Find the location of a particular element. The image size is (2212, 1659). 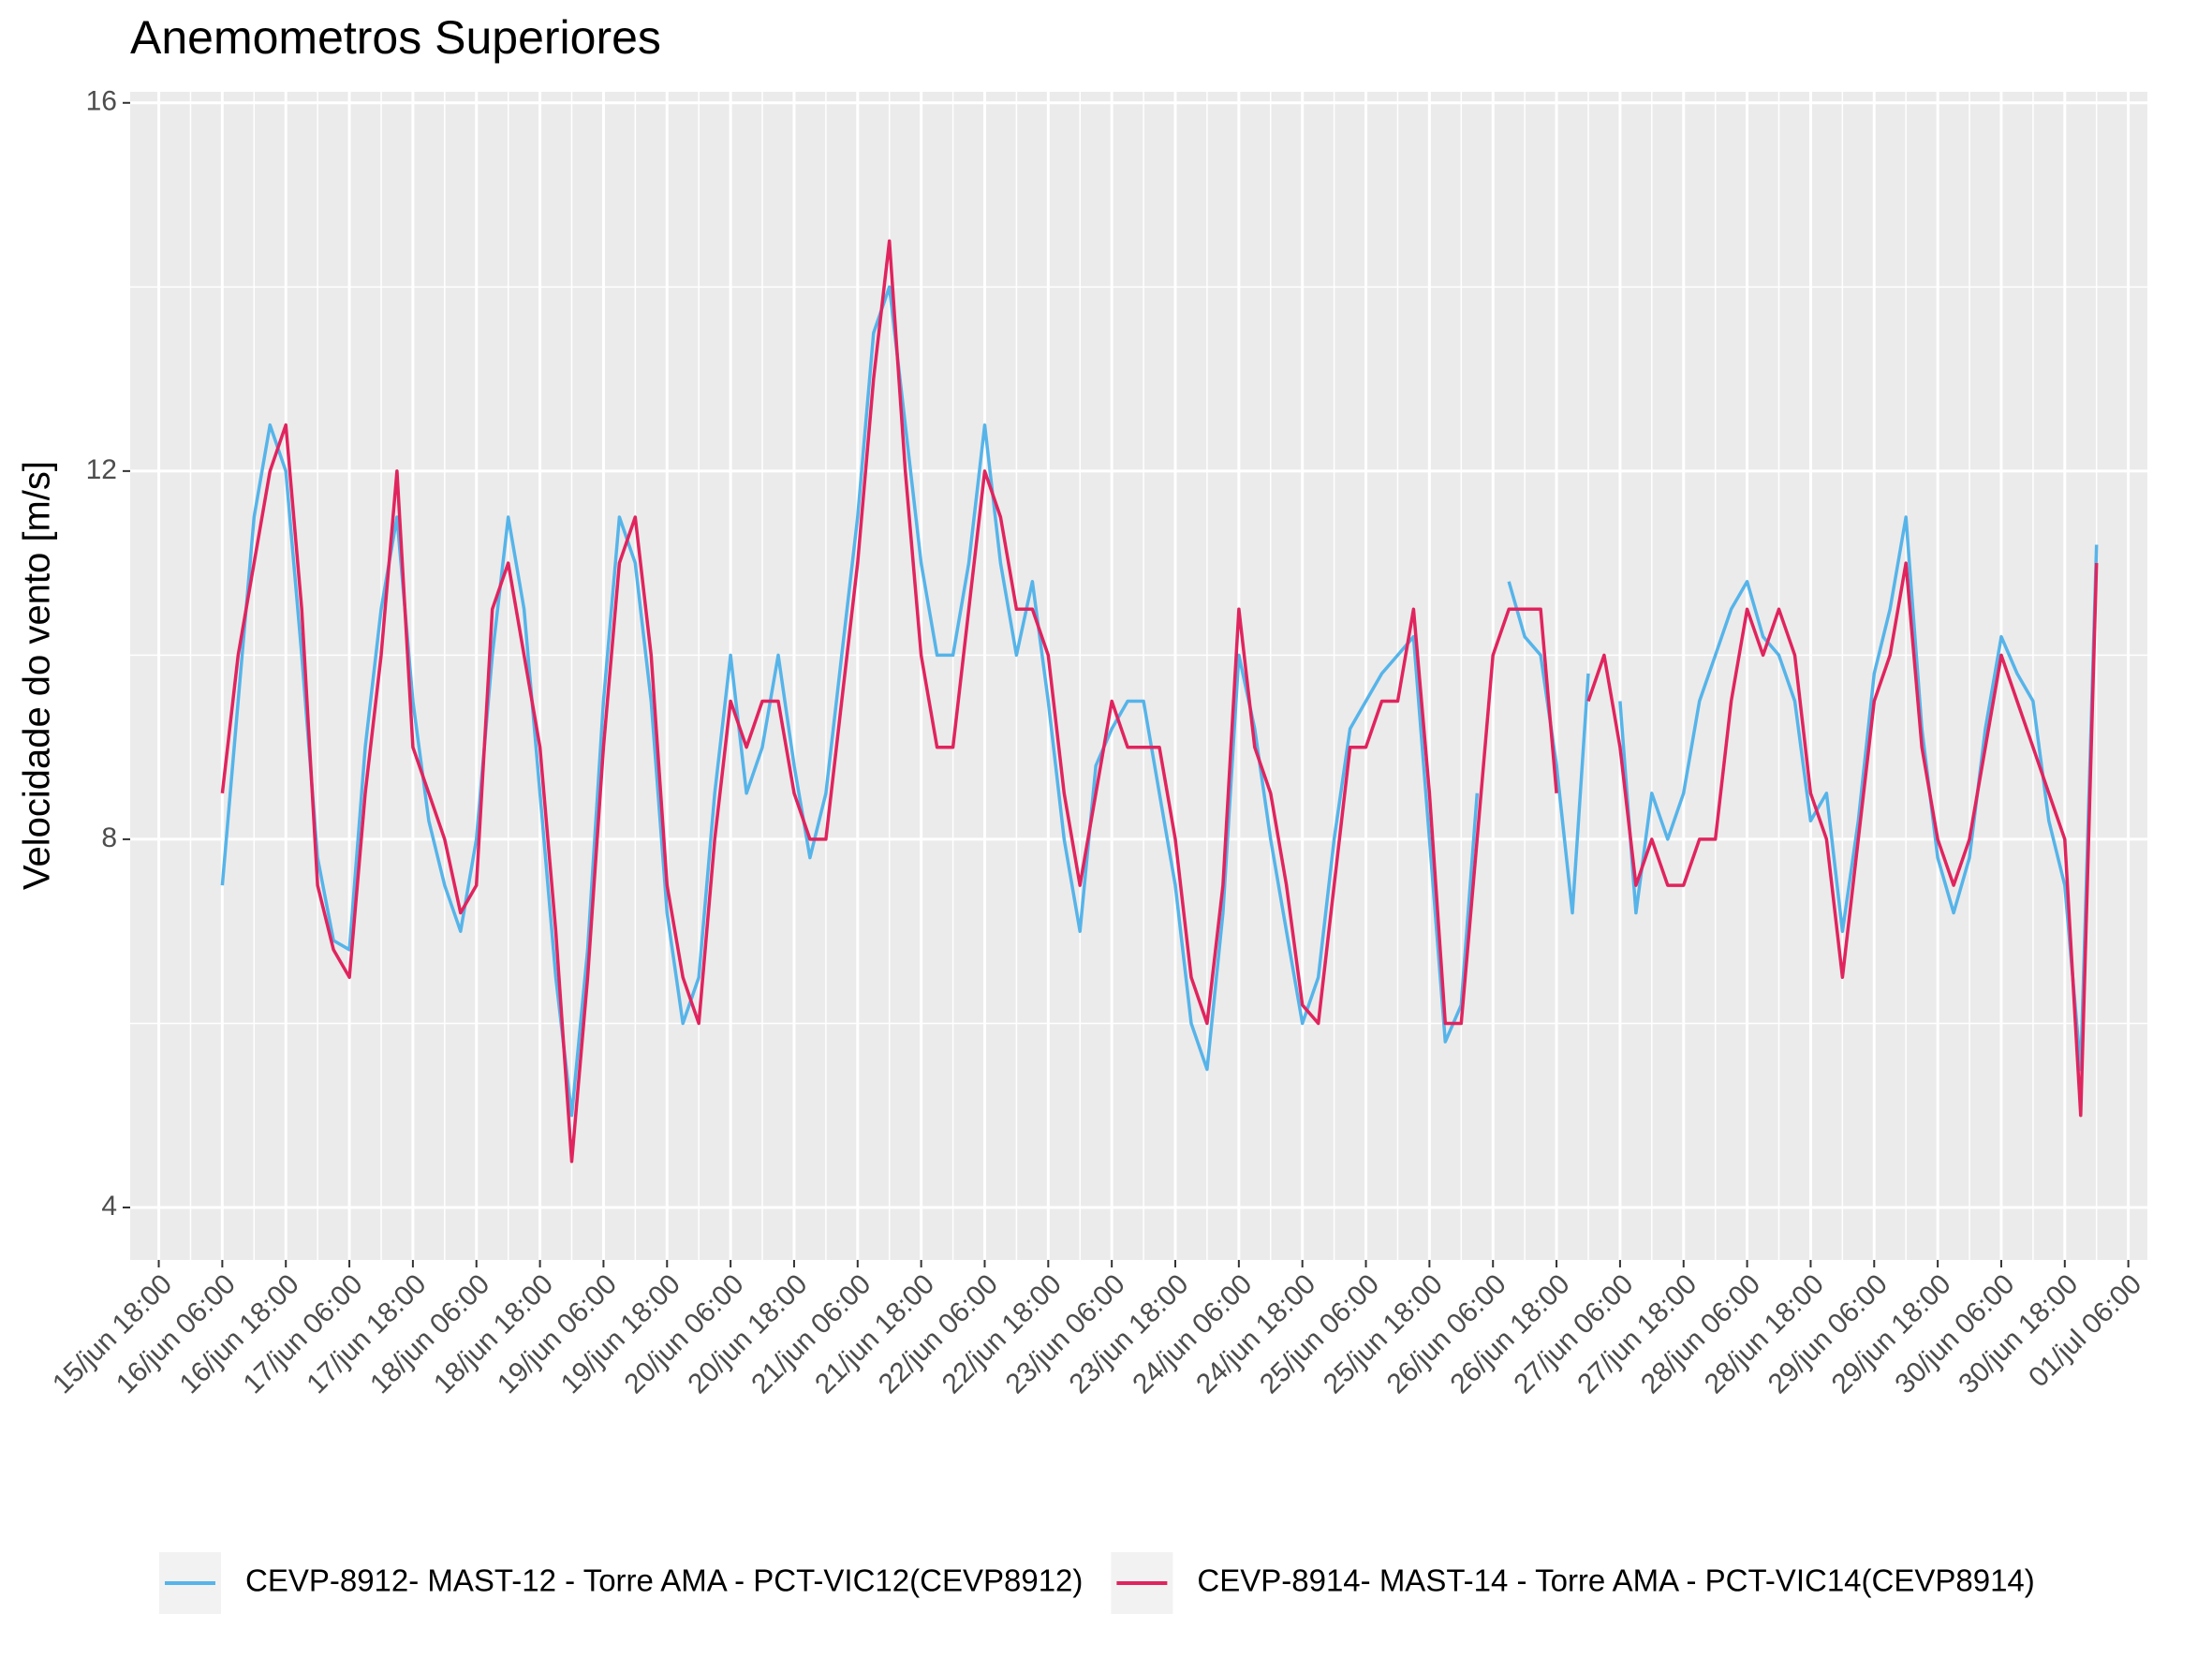

chart-title: Anemometros Superiores is located at coordinates (395, 37).